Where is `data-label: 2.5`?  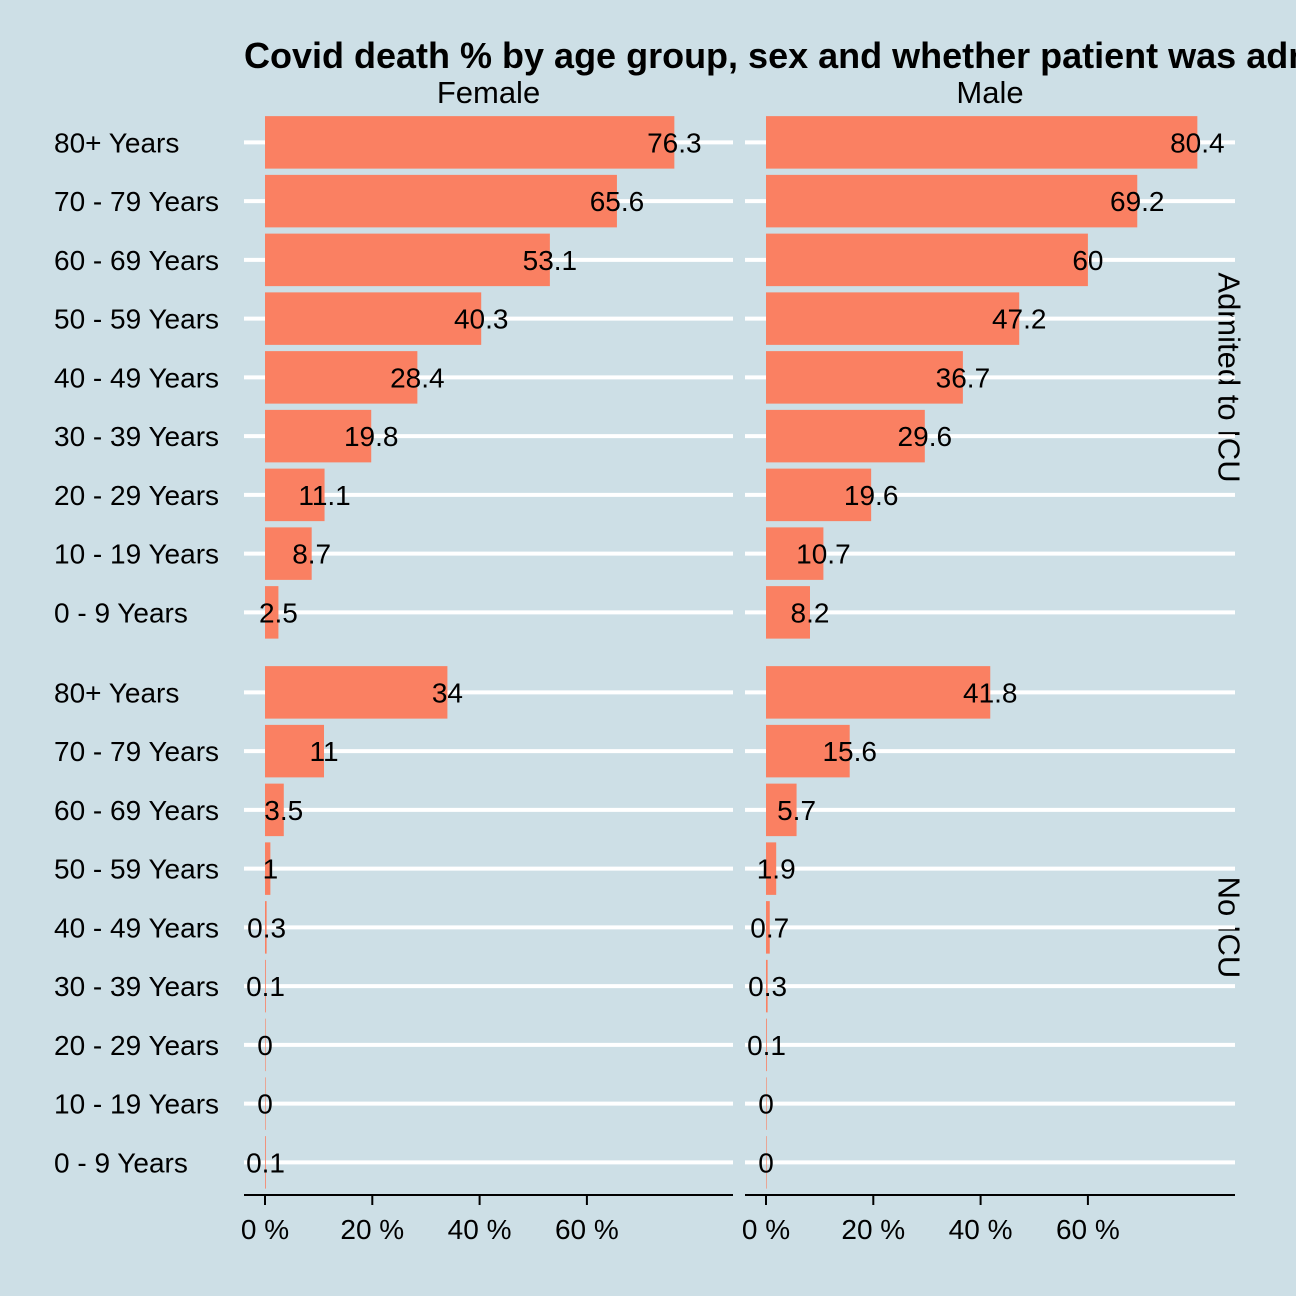 data-label: 2.5 is located at coordinates (278, 612).